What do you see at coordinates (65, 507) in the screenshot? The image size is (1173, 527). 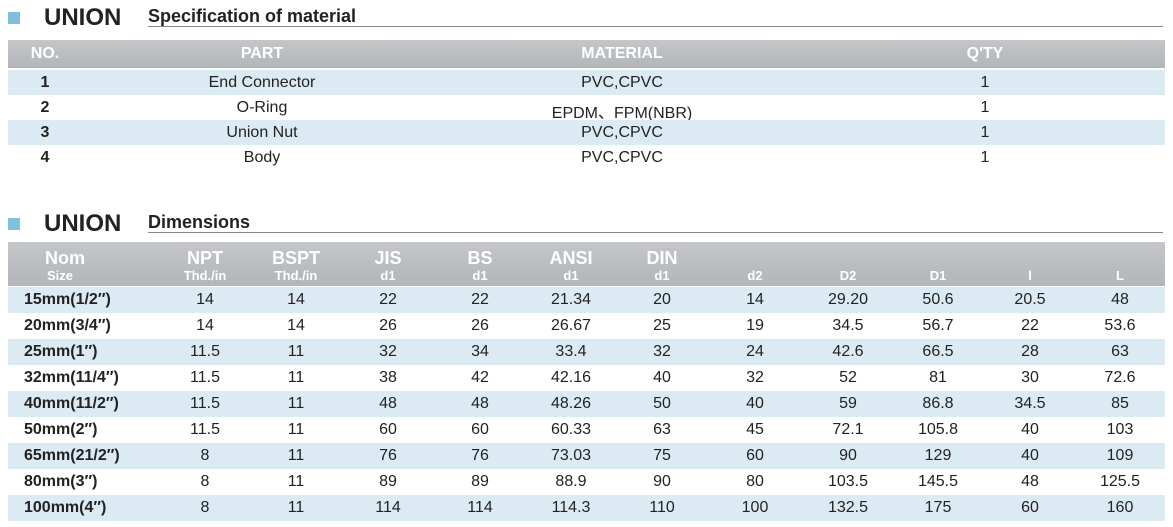 I see `cell: 100mm(4″)` at bounding box center [65, 507].